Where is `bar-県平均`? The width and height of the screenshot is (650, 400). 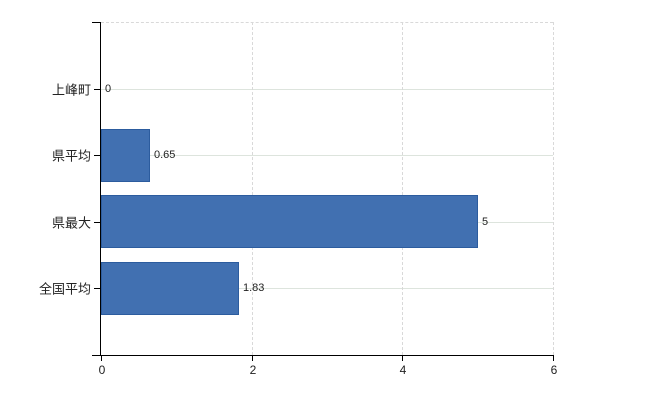
bar-県平均 is located at coordinates (125, 155).